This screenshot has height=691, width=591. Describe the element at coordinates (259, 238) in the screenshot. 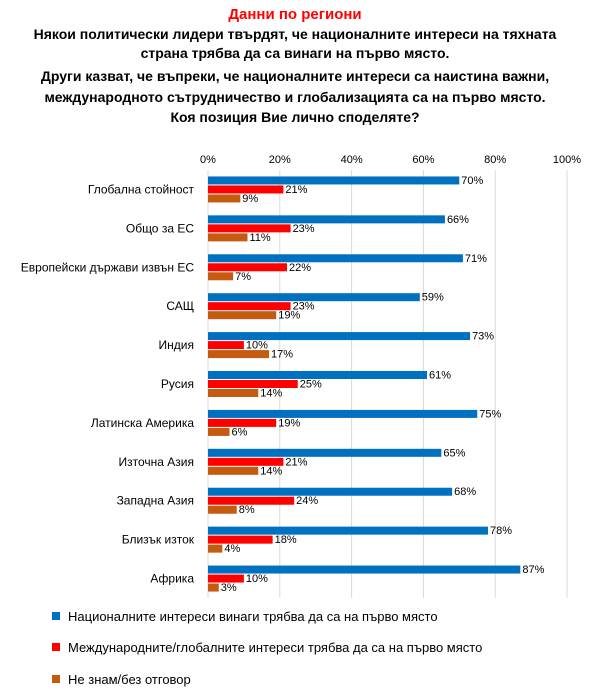

I see `data-label: 11%` at that location.